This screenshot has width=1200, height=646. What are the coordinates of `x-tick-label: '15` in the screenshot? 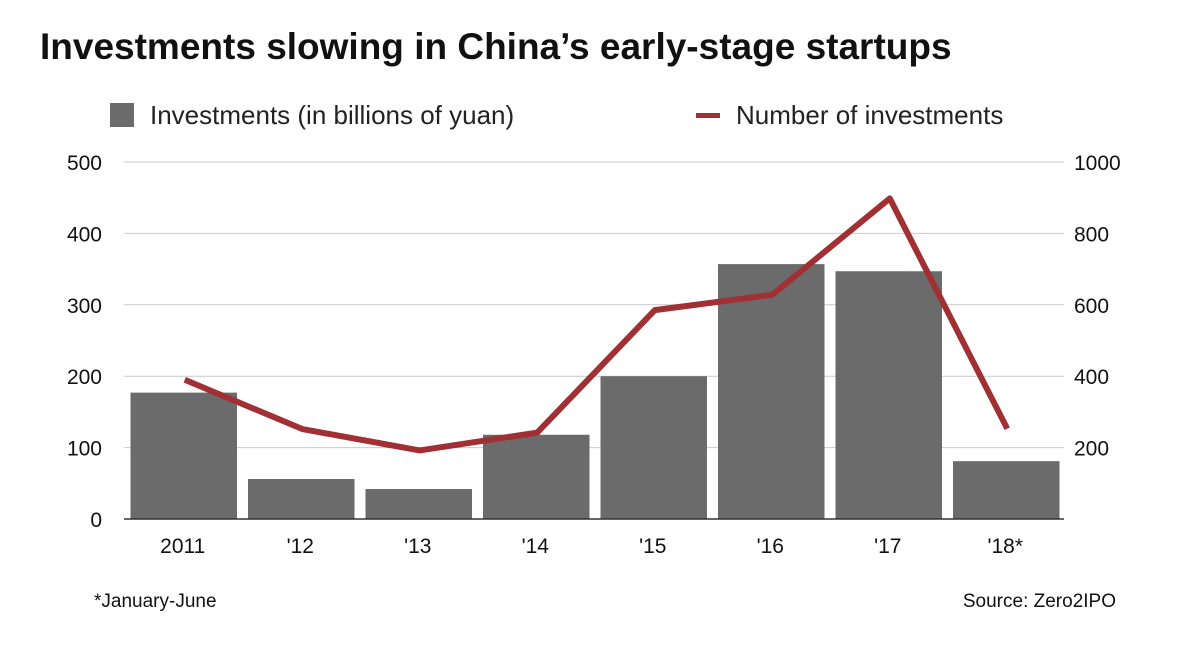 It's located at (652, 546).